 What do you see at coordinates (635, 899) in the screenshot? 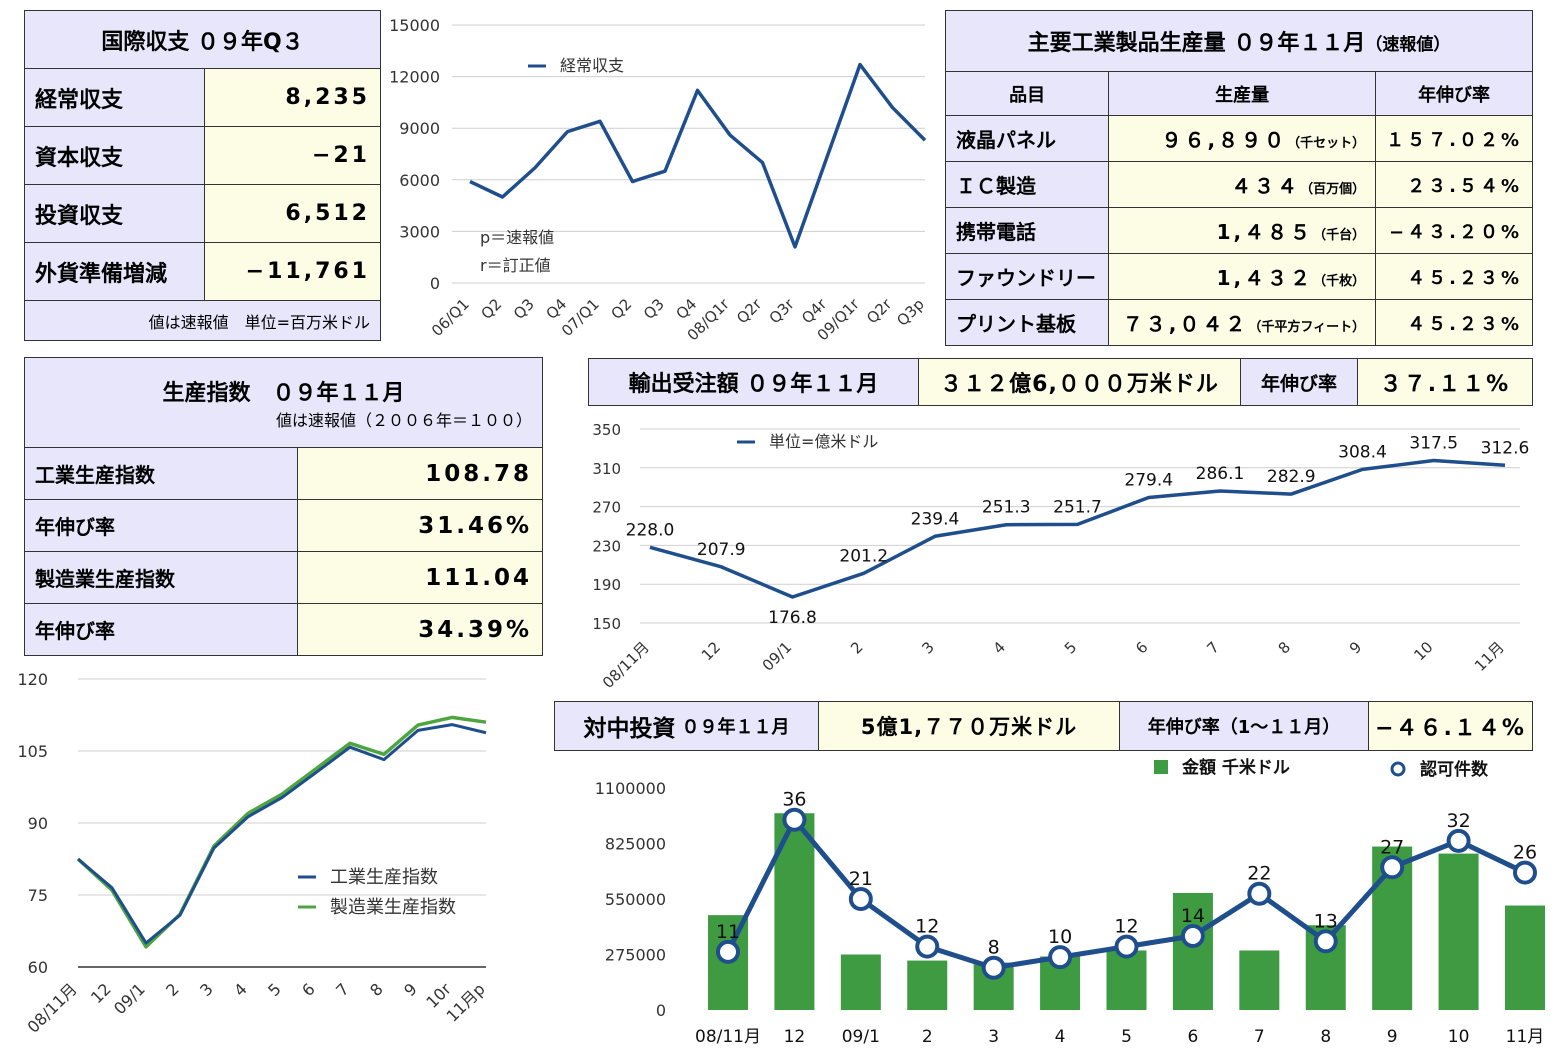
I see `y-tick-label: 550000` at bounding box center [635, 899].